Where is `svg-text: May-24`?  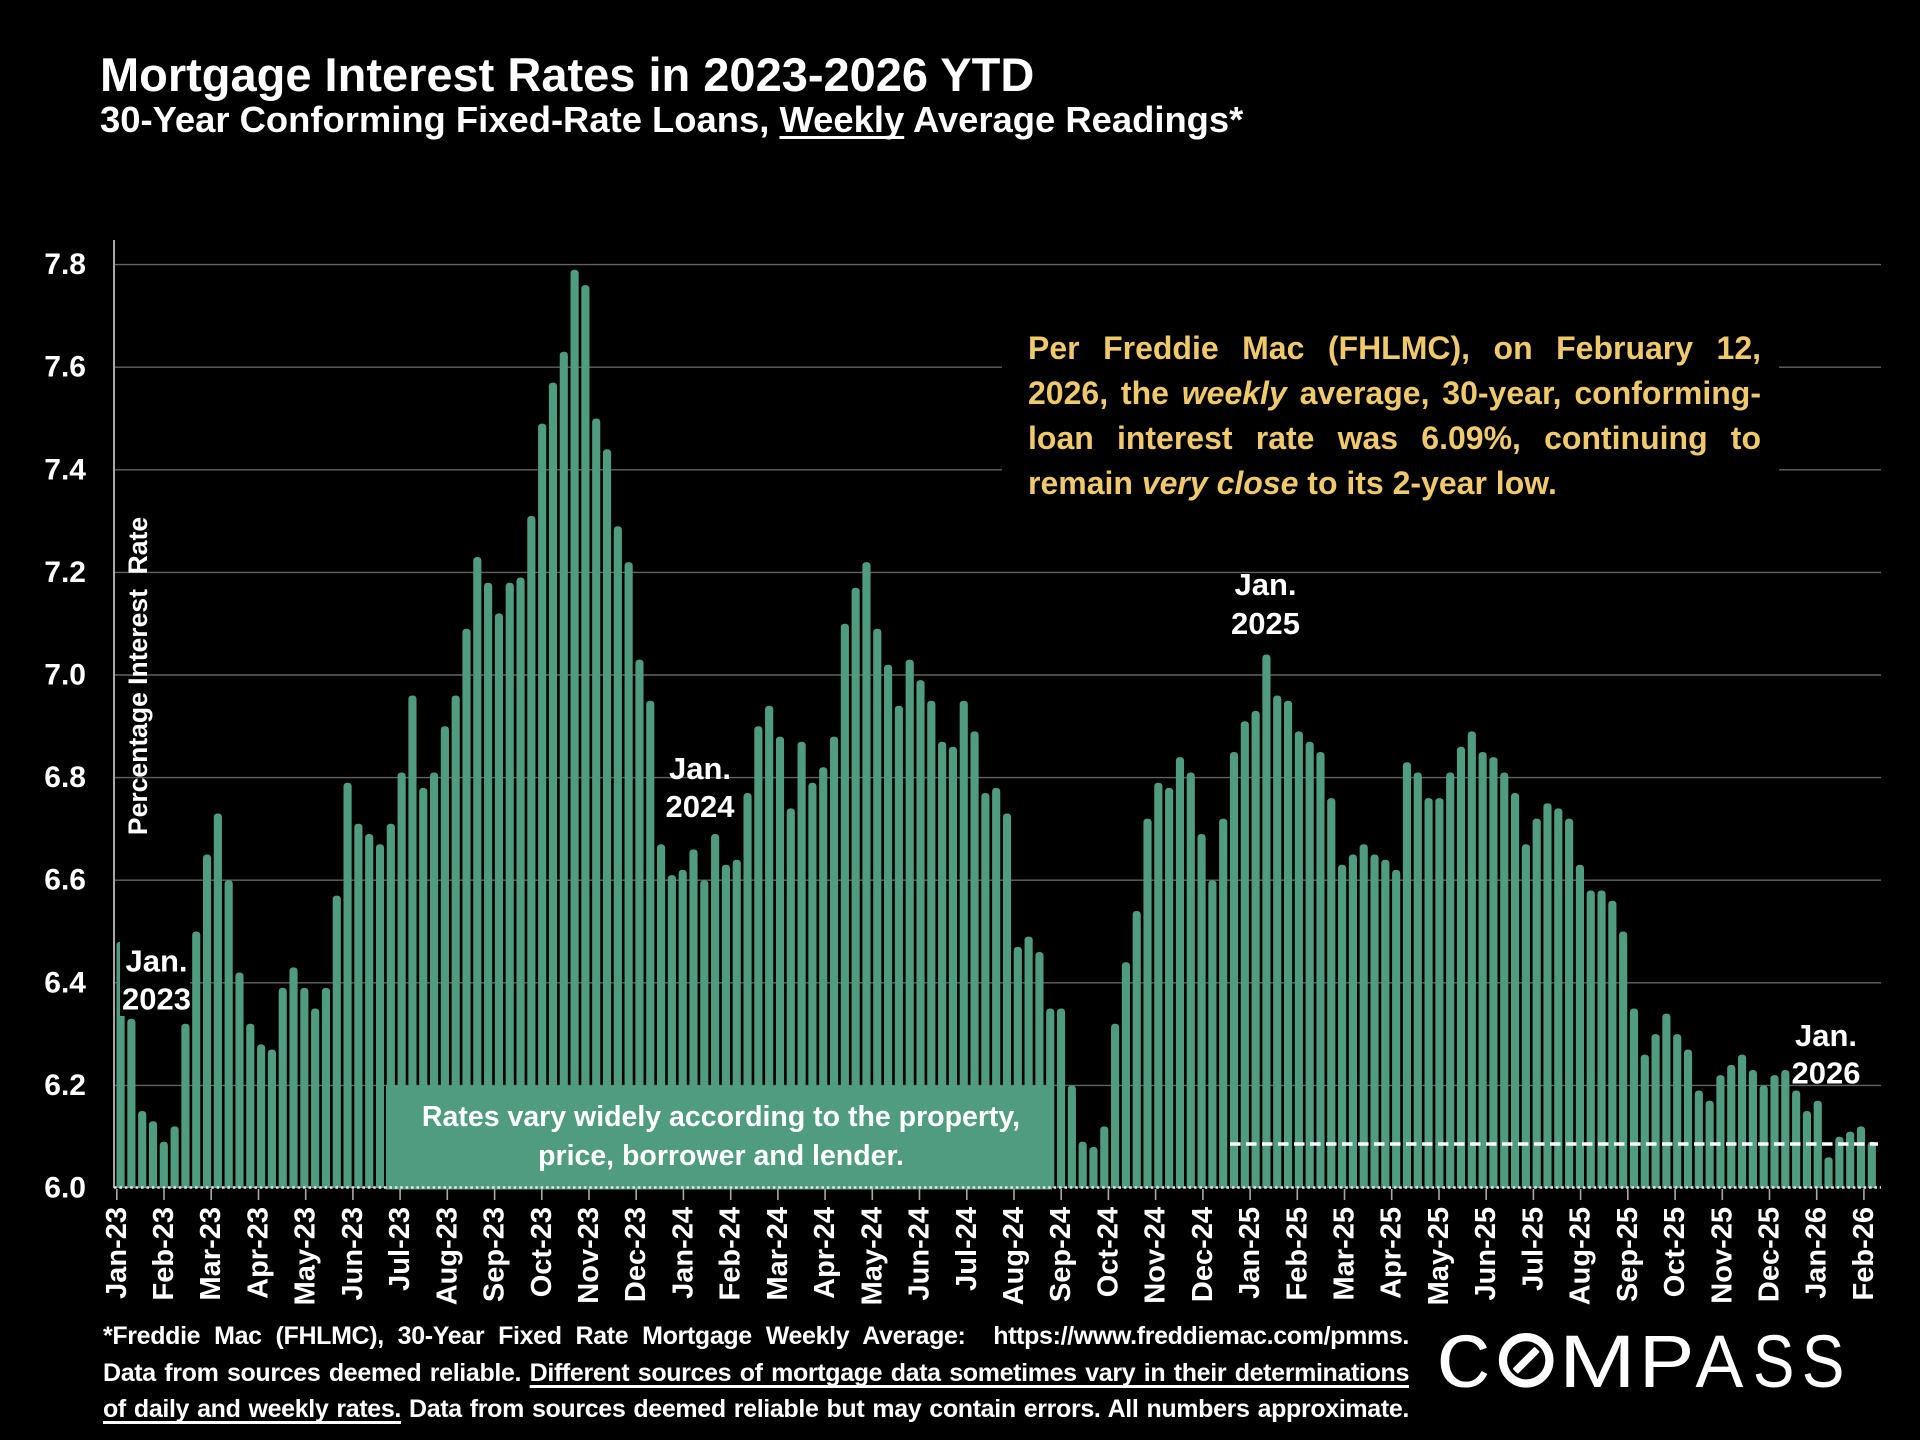
svg-text: May-24 is located at coordinates (872, 1256).